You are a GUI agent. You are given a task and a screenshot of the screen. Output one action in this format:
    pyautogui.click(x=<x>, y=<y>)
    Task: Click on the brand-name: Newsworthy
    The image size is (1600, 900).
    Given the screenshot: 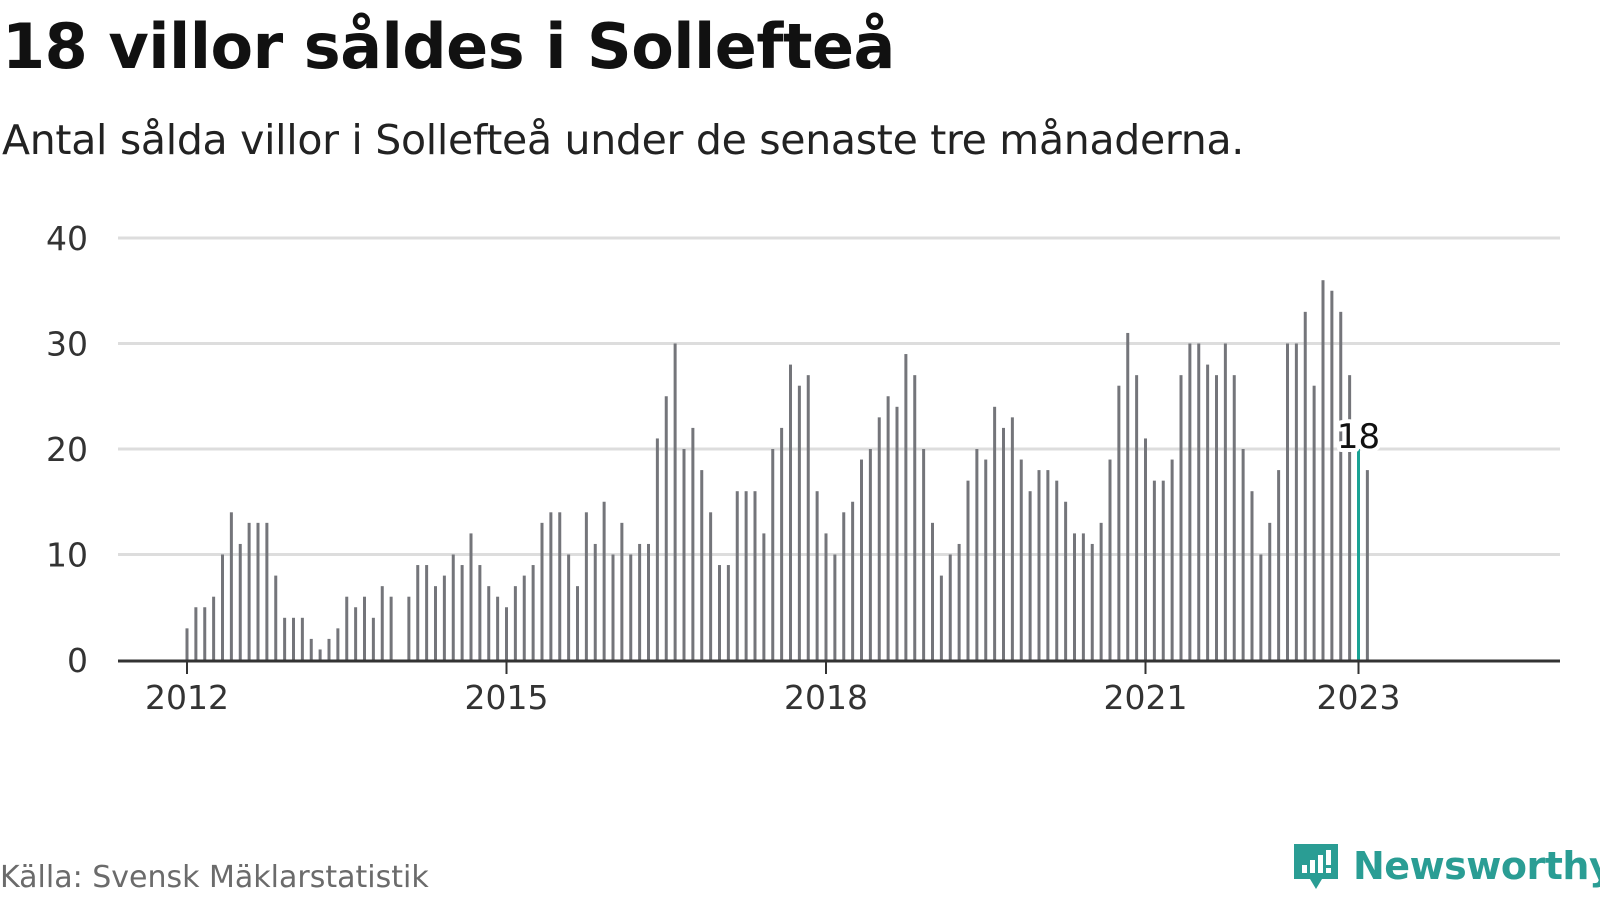 What is the action you would take?
    pyautogui.click(x=1476, y=866)
    